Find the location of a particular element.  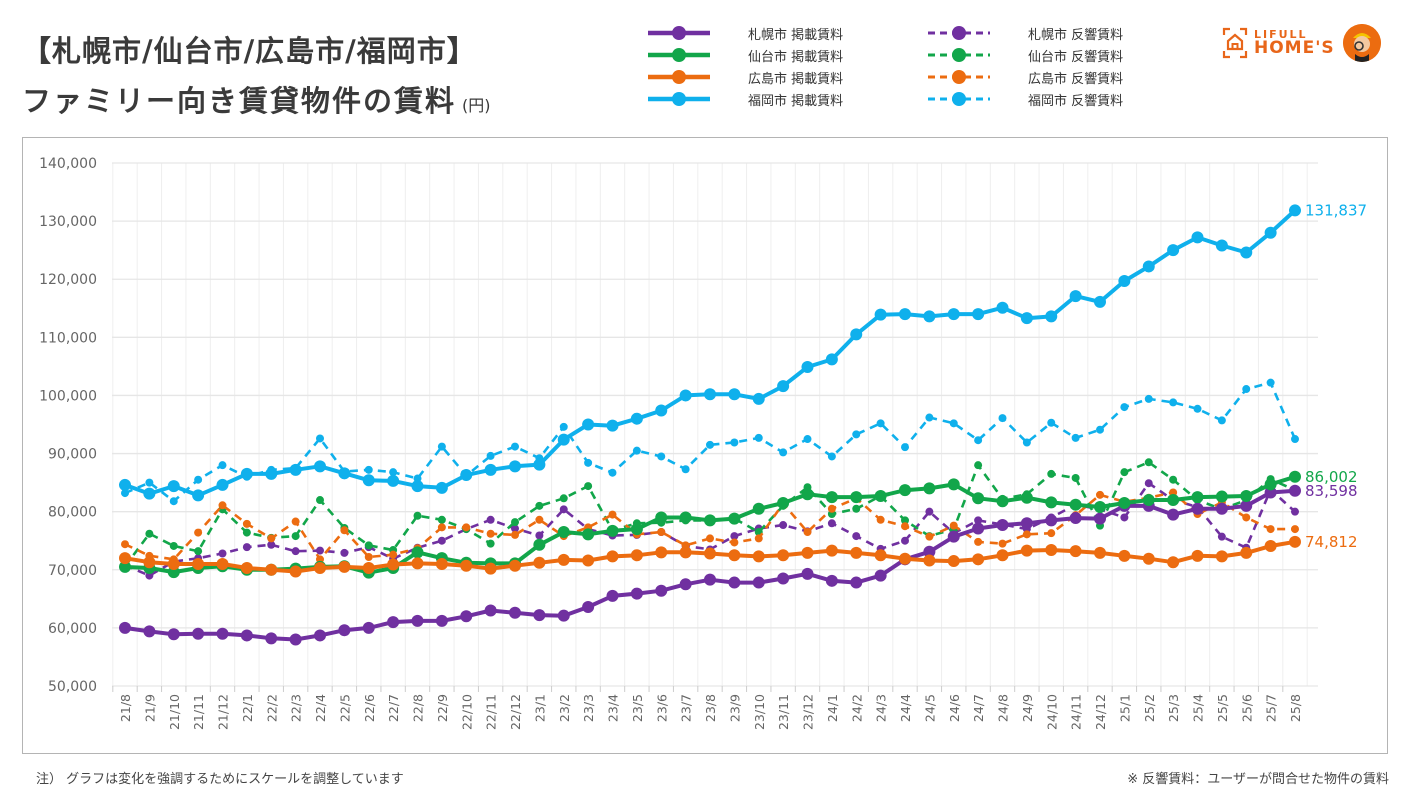

x-tick-label: 23/3 is located at coordinates (588, 708).